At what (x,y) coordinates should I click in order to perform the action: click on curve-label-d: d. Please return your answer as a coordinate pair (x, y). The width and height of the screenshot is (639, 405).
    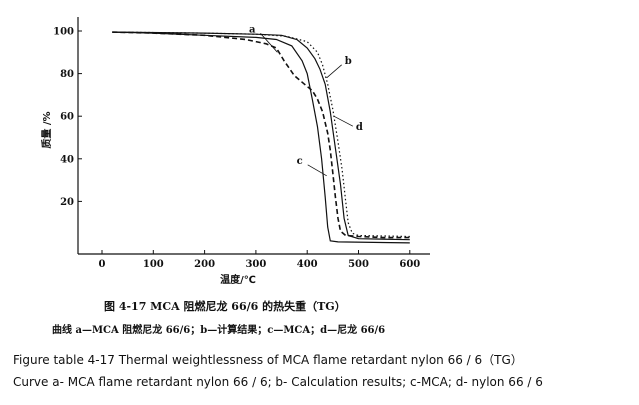
    Looking at the image, I should click on (359, 127).